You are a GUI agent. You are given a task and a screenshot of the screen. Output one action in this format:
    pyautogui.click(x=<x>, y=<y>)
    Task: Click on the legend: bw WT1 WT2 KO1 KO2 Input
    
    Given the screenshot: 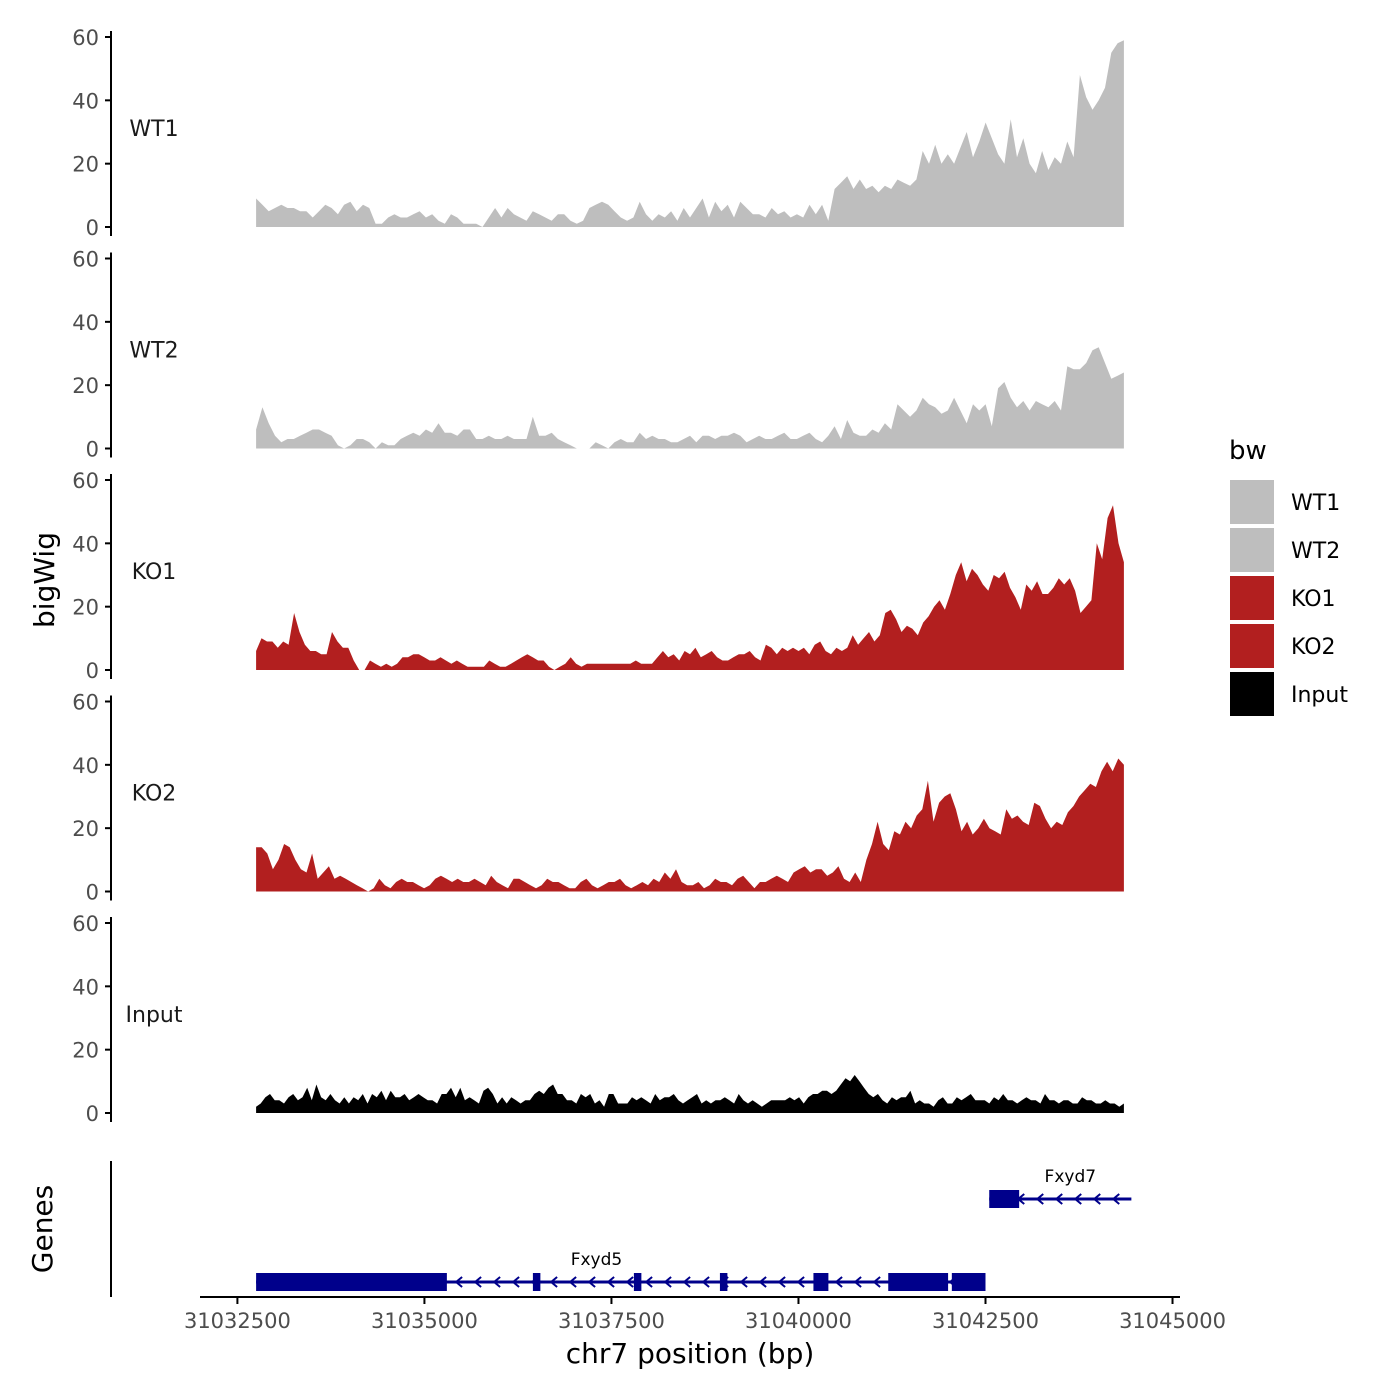 What is the action you would take?
    pyautogui.click(x=1288, y=576)
    